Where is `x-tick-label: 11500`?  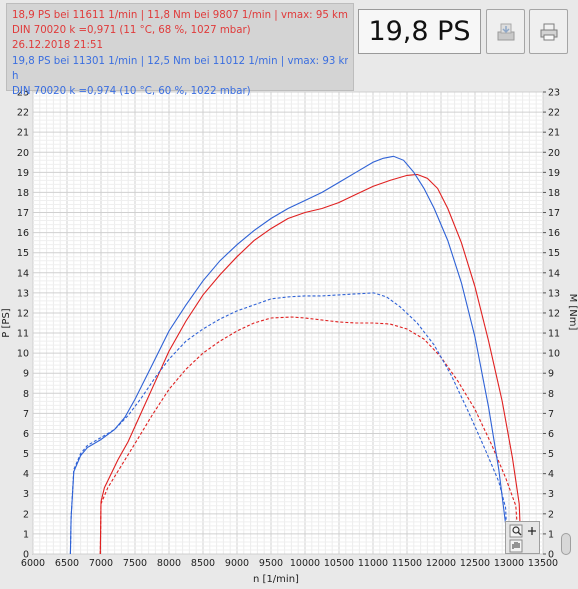
x-tick-label: 11500 is located at coordinates (407, 563).